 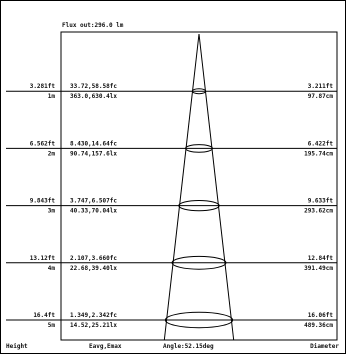 What do you see at coordinates (93, 315) in the screenshot?
I see `illuminance-fc-label: 1.349,2.342fc` at bounding box center [93, 315].